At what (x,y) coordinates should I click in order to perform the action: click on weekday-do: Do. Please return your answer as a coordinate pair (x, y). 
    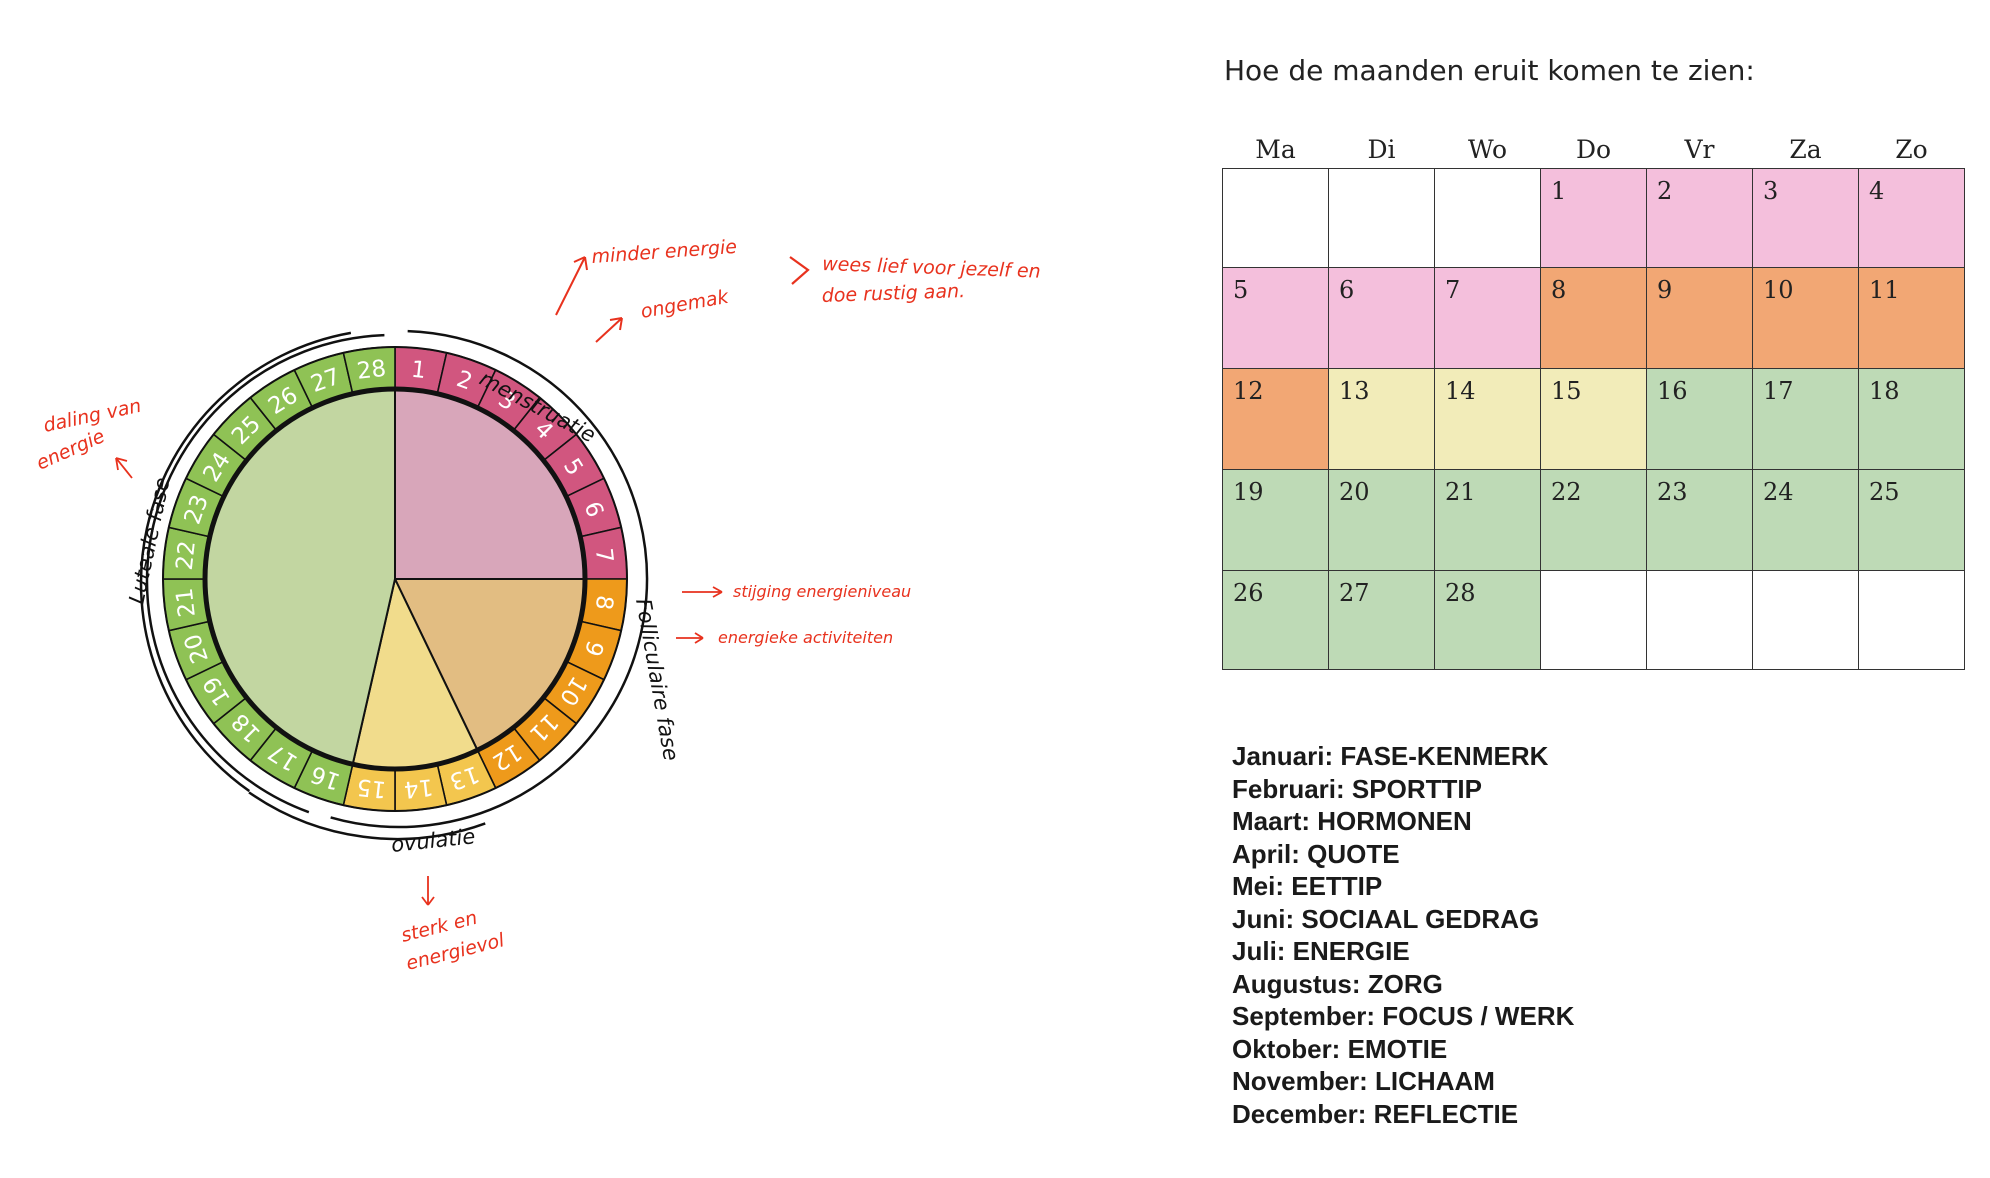
    Looking at the image, I should click on (1593, 149).